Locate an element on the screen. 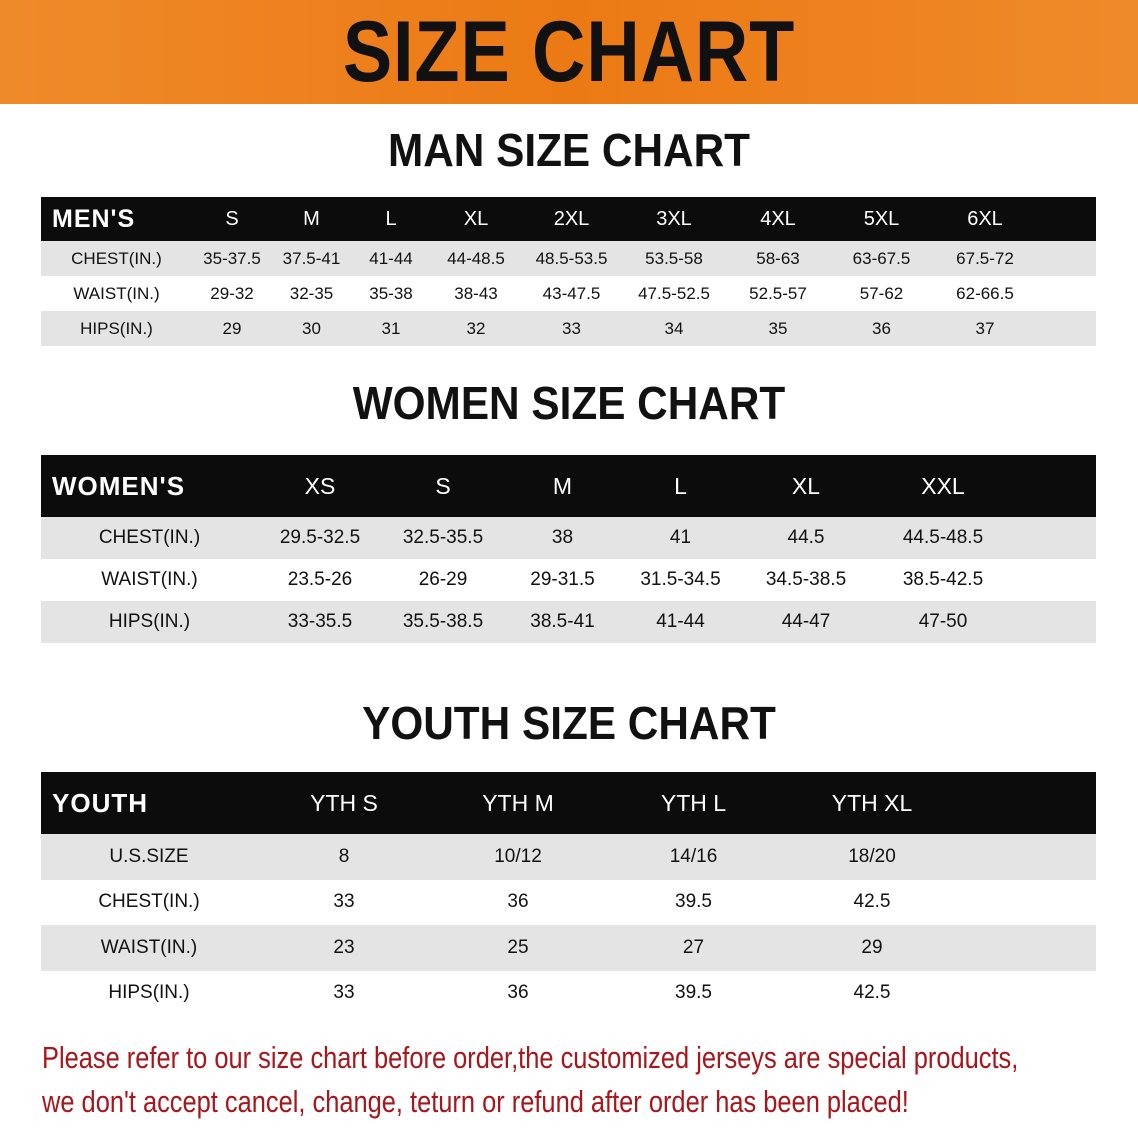  measurement-value: 23.5-26 is located at coordinates (320, 579).